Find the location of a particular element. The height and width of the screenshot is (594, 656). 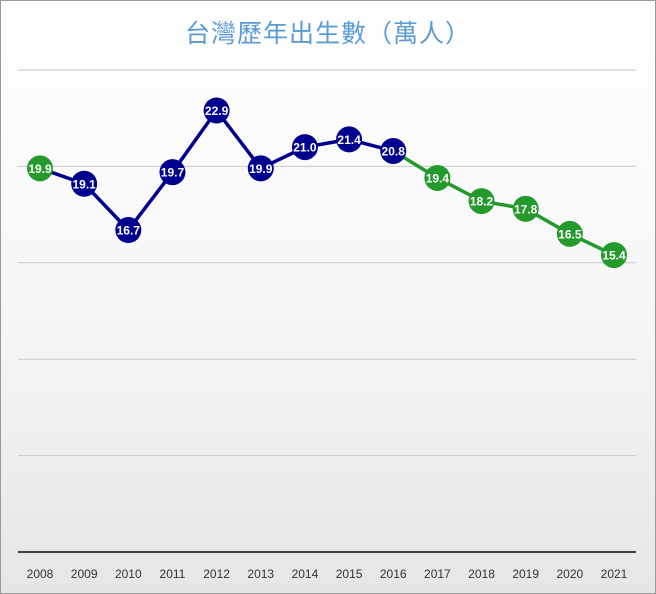

data-label: 19.7 is located at coordinates (173, 173).